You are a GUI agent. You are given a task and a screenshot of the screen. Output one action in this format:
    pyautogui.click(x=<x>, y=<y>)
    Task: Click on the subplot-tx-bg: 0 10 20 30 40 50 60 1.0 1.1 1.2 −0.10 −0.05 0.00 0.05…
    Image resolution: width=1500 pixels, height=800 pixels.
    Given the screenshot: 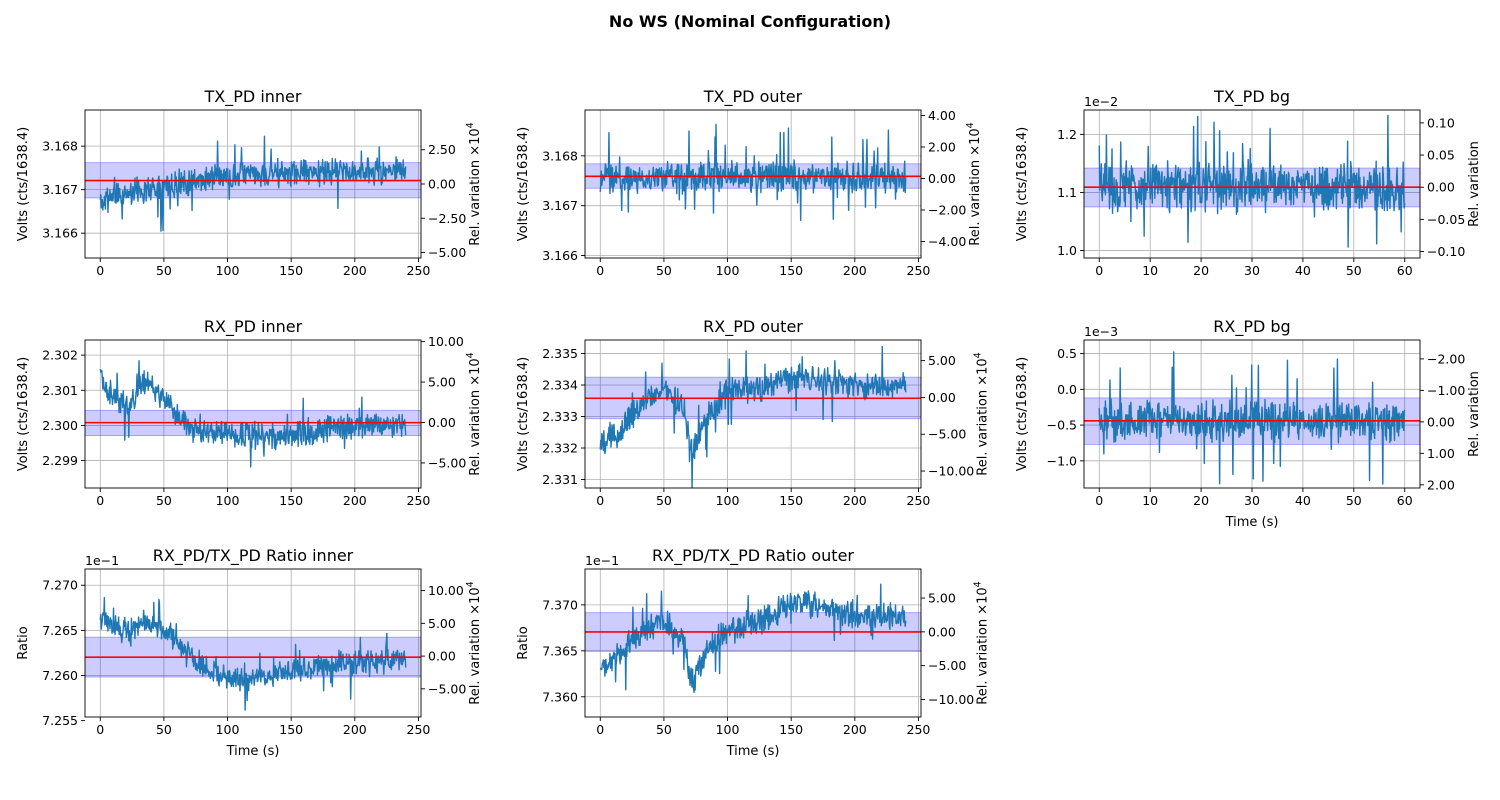 What is the action you would take?
    pyautogui.click(x=1248, y=182)
    